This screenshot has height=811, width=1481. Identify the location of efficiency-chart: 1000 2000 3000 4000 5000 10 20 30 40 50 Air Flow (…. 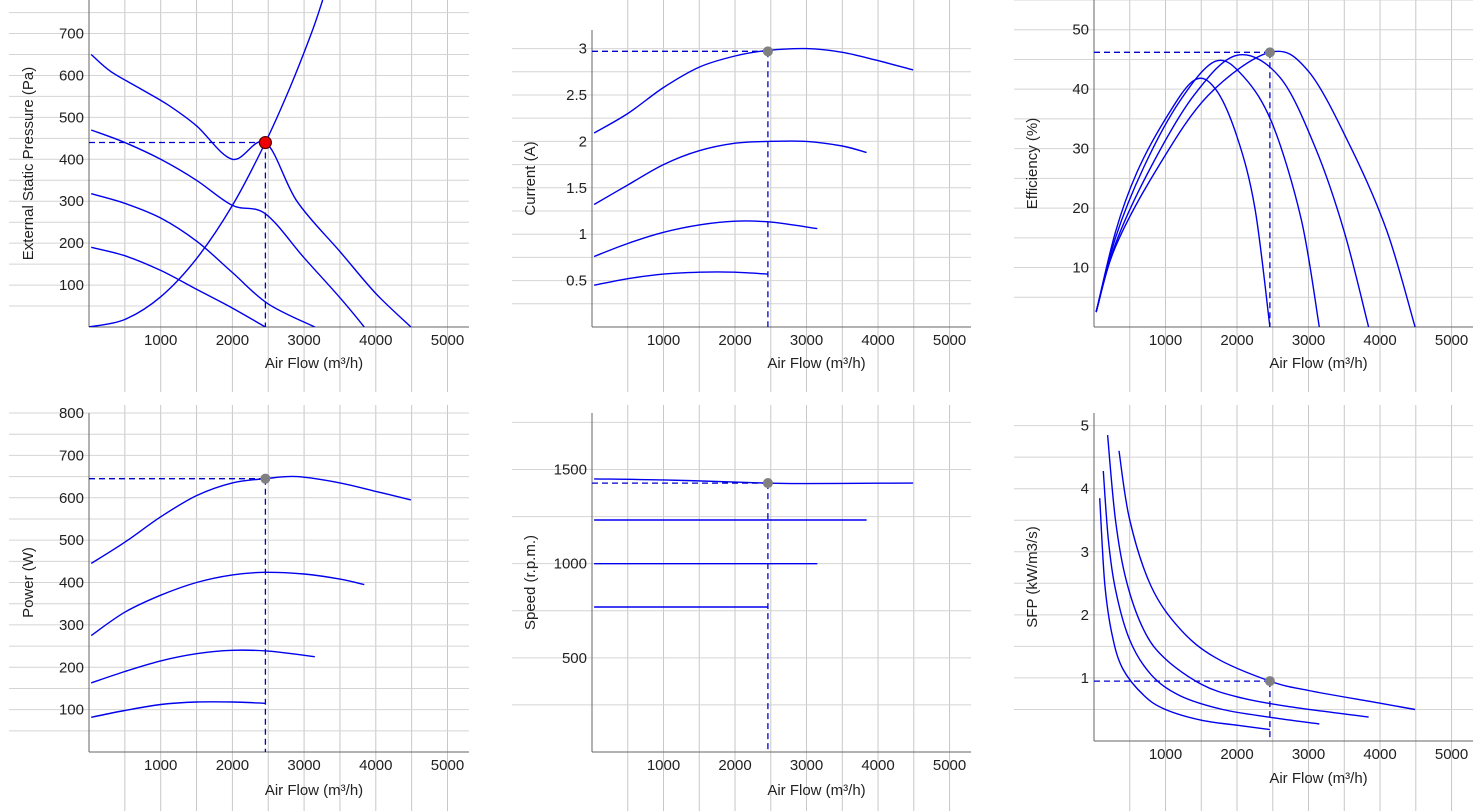
(1243, 196).